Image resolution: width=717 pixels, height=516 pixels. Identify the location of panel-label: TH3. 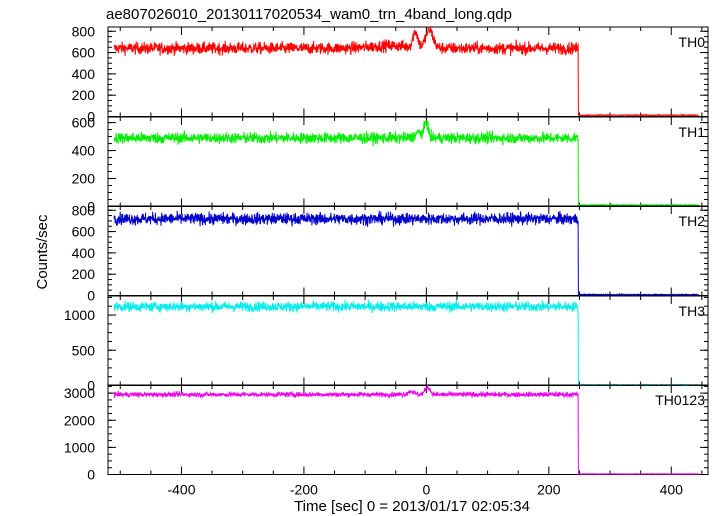
(692, 311).